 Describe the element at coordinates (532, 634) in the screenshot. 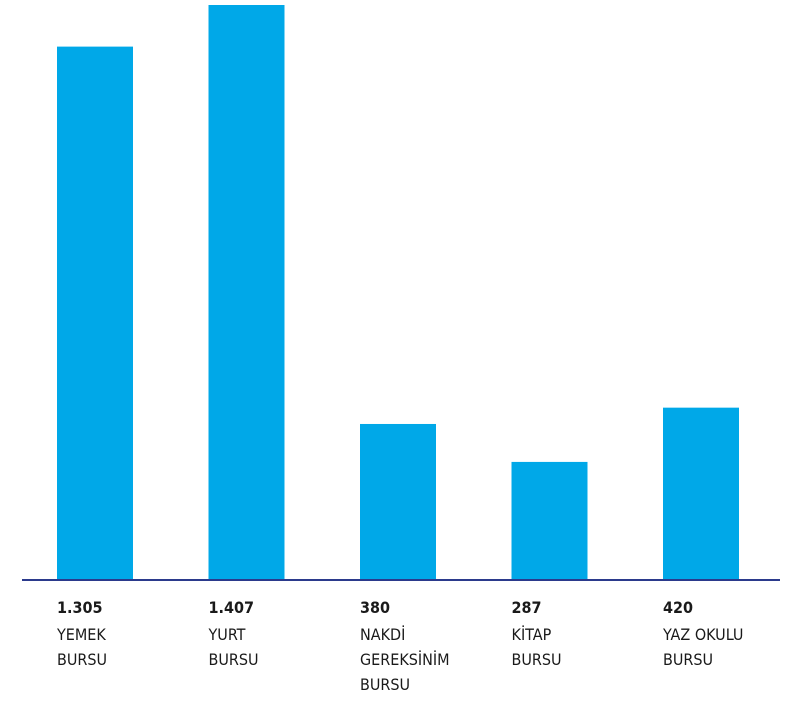

I see `category-label-3-line-0: KİTAP` at that location.